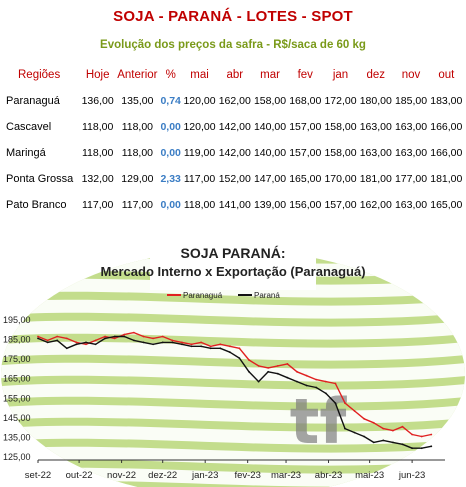 Image resolution: width=466 pixels, height=487 pixels. Describe the element at coordinates (170, 101) in the screenshot. I see `cell-percent: 0,74` at that location.